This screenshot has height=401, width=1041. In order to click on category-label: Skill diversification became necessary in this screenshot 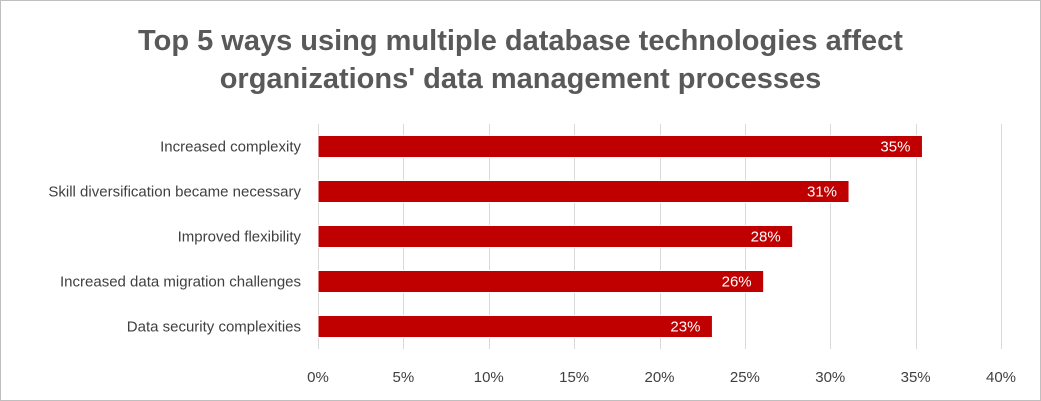, I will do `click(174, 192)`.